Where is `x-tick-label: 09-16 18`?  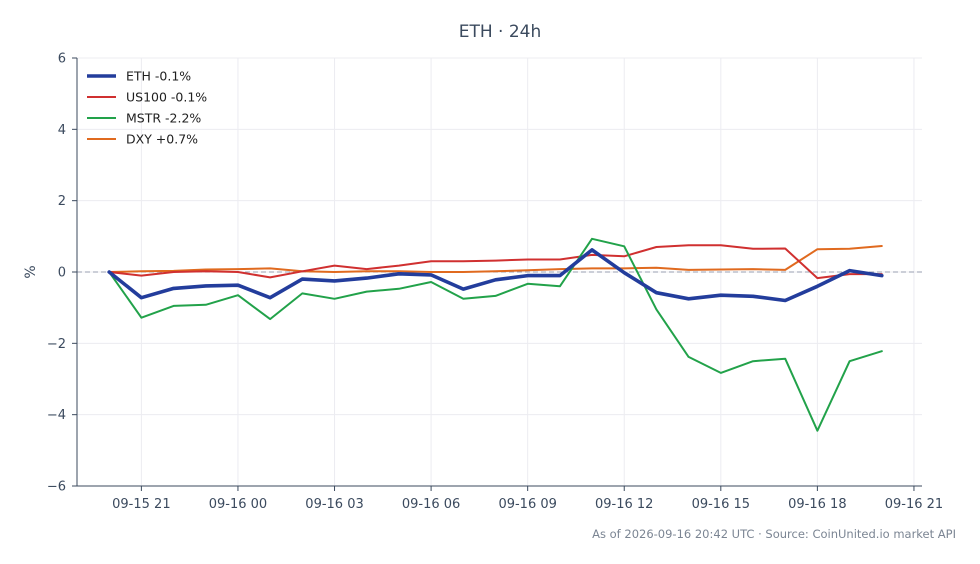 x-tick-label: 09-16 18 is located at coordinates (817, 504).